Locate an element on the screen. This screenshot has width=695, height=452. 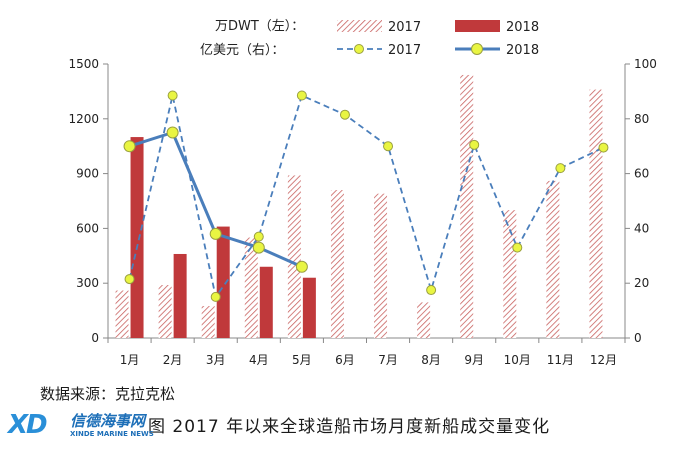
legend-marker-line-2017 is located at coordinates (359, 49).